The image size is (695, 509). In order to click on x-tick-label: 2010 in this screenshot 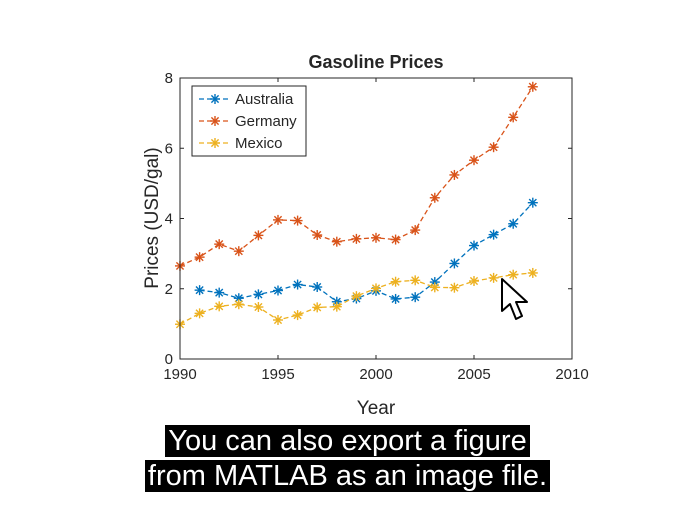, I will do `click(571, 374)`.